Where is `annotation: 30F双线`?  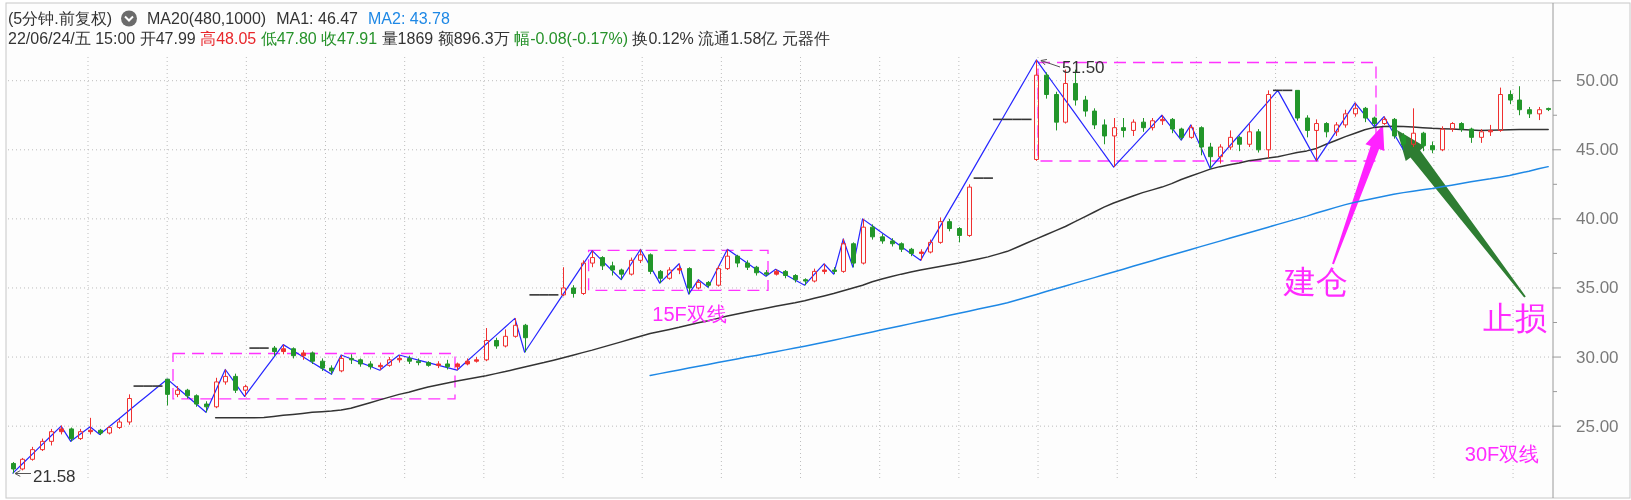
annotation: 30F双线 is located at coordinates (1502, 454).